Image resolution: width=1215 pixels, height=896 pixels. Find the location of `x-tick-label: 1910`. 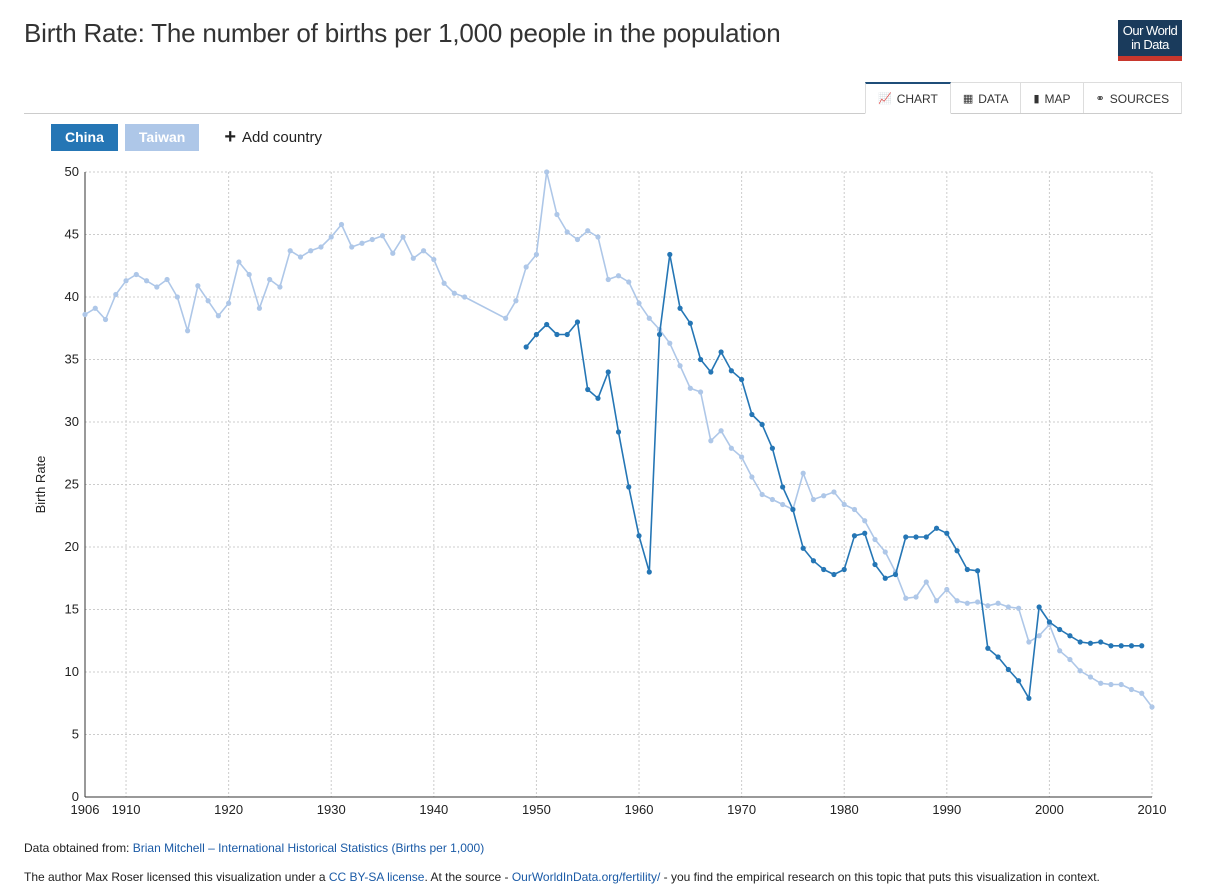

x-tick-label: 1910 is located at coordinates (126, 809).